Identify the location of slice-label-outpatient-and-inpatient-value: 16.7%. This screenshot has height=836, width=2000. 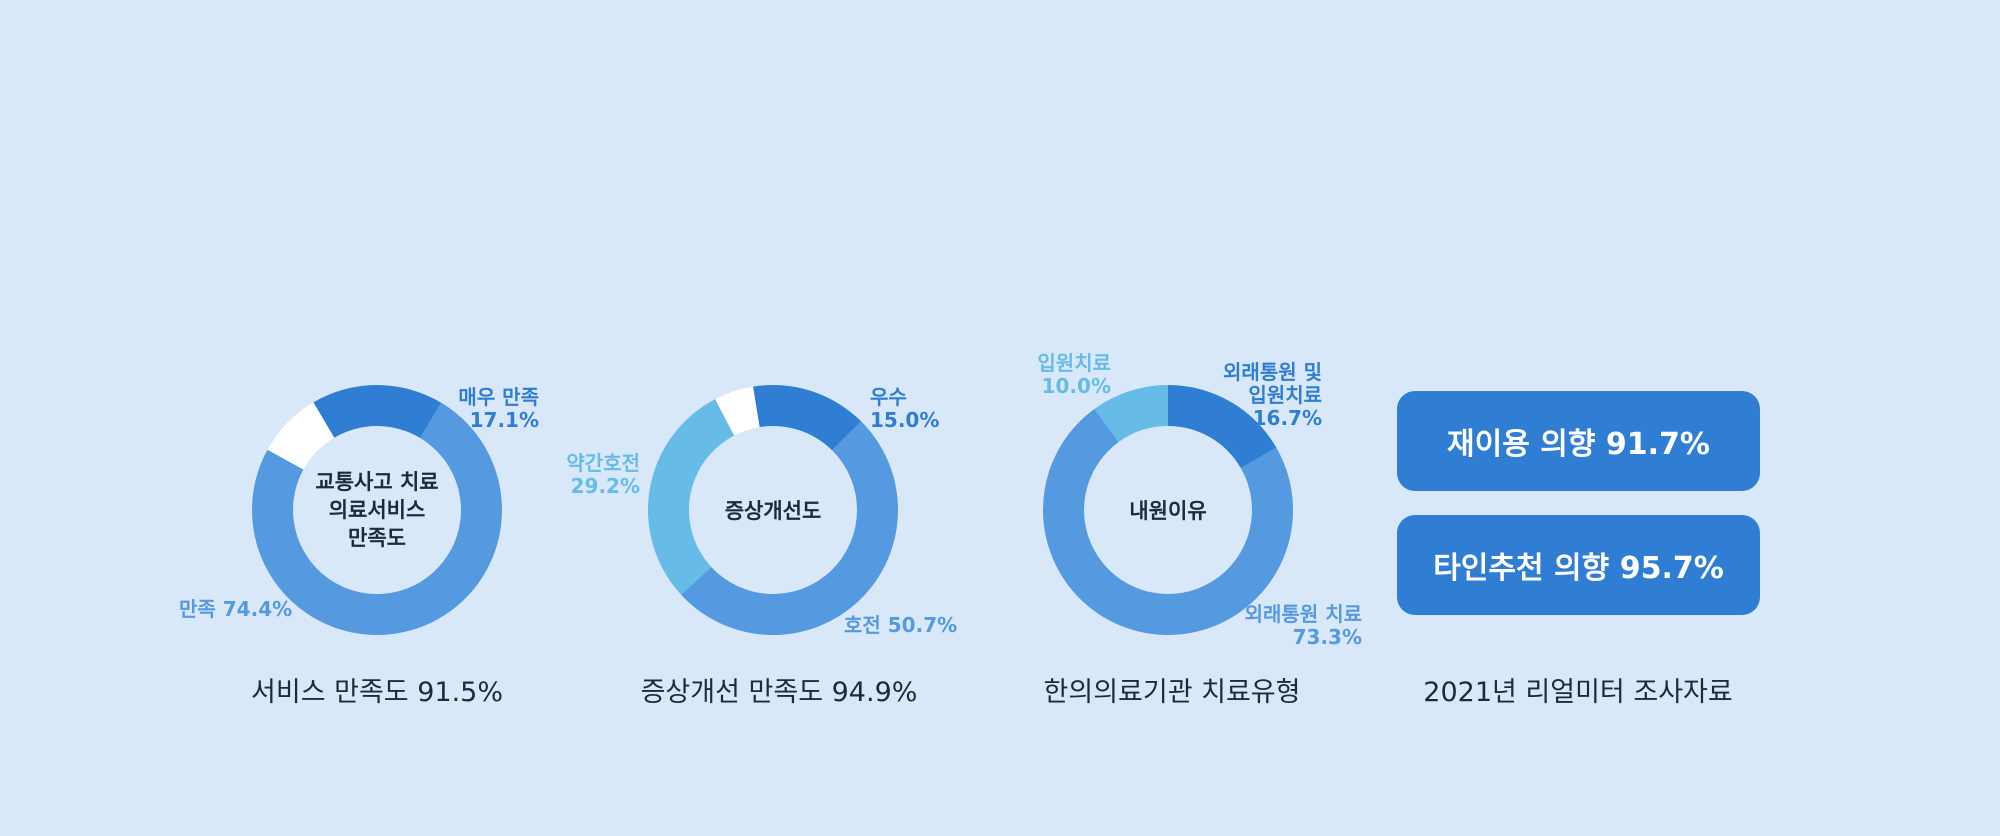
(1287, 418).